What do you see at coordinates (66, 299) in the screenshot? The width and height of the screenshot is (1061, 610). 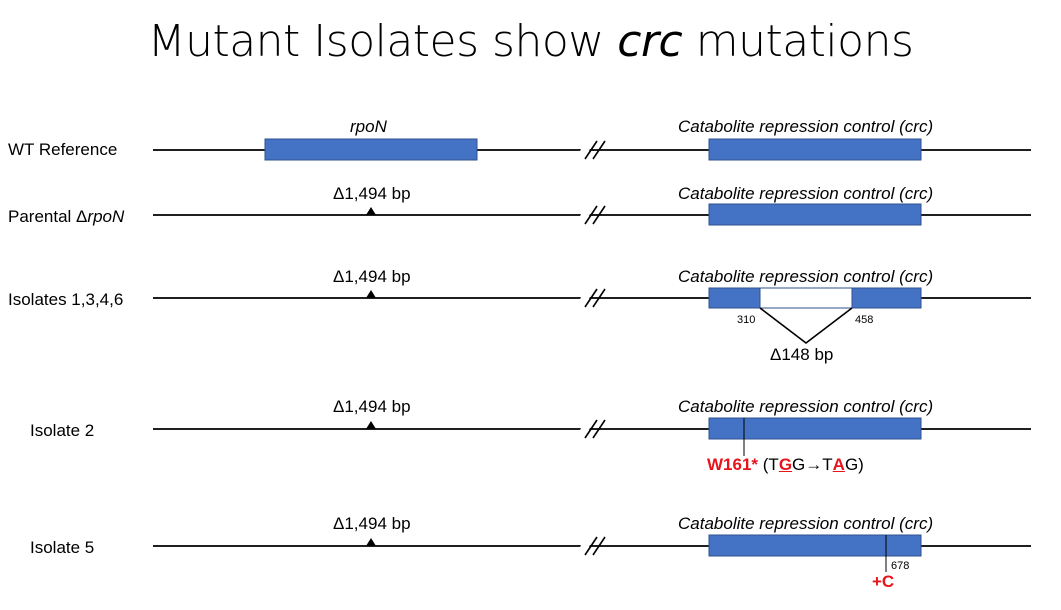 I see `row-label-isolates-1346: Isolates 1,3,4,6` at bounding box center [66, 299].